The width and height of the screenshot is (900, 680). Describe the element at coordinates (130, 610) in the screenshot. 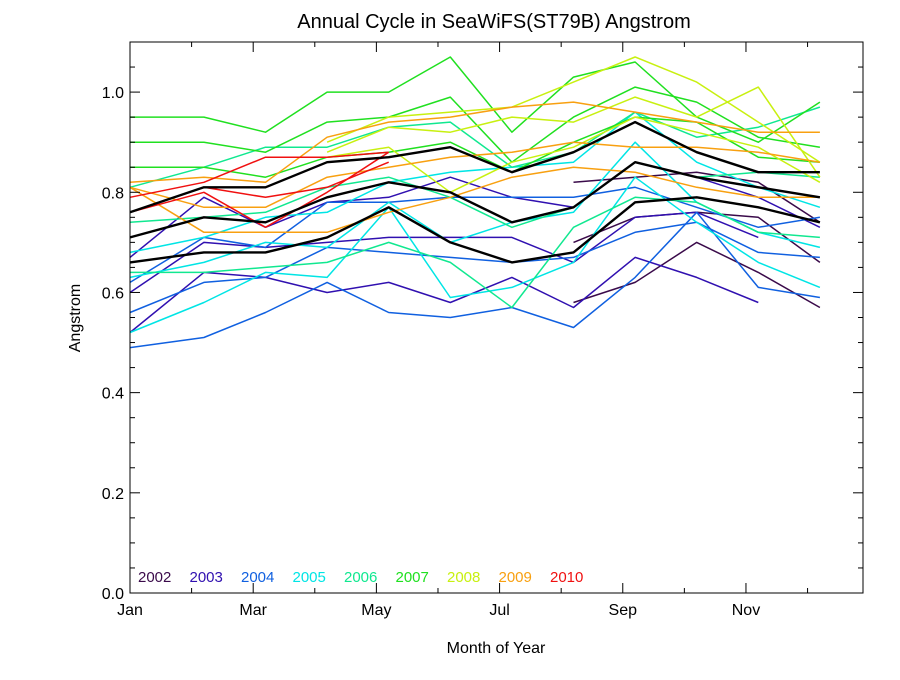

I see `x-tick-label: Jan` at that location.